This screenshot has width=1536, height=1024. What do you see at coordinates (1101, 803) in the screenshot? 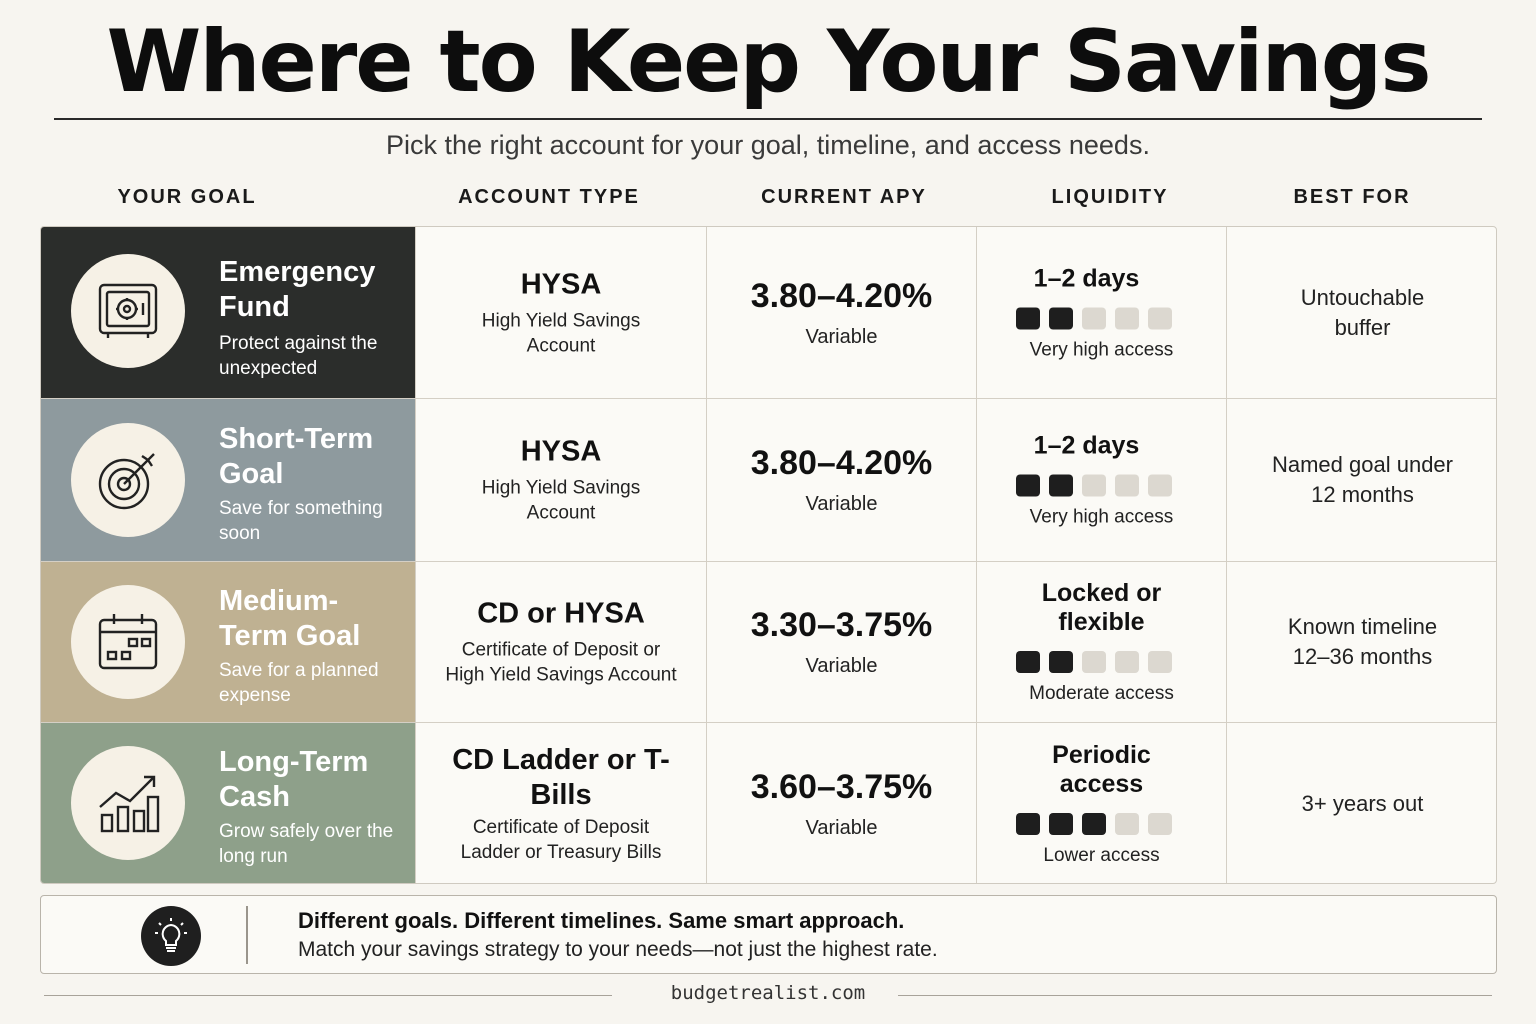
I see `liquidity-cell: Periodic access Lower access` at bounding box center [1101, 803].